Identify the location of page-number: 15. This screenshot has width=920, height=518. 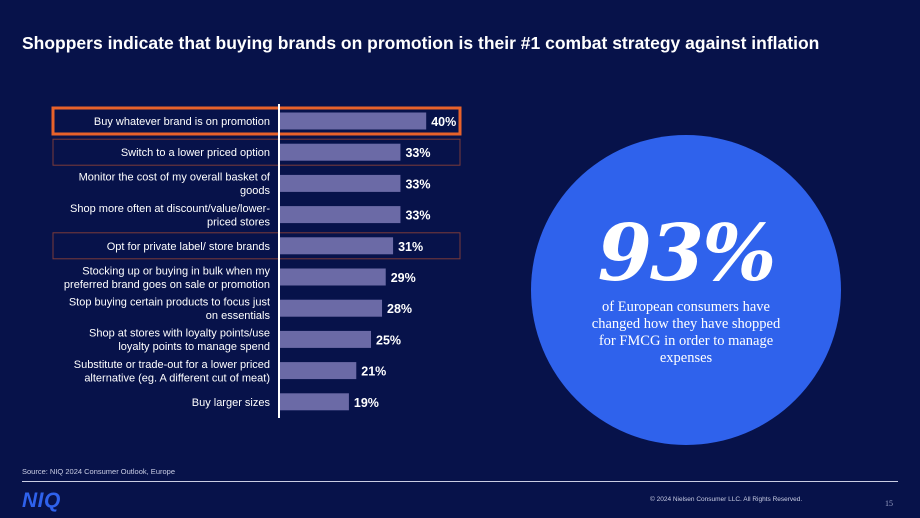
(889, 503).